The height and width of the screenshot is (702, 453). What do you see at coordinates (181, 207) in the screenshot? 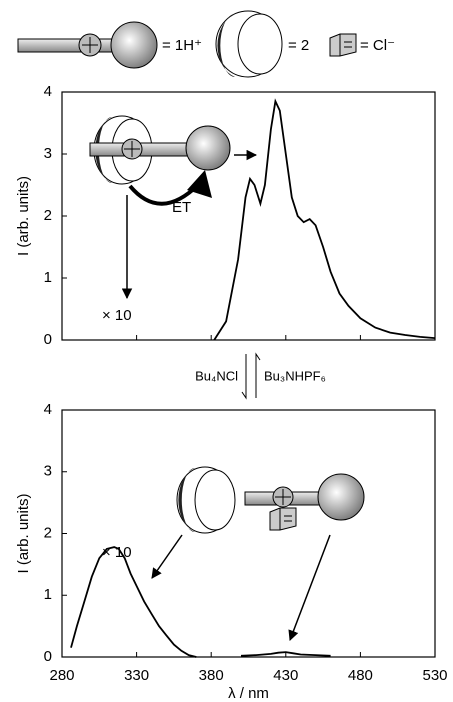
I see `annotation: ET` at bounding box center [181, 207].